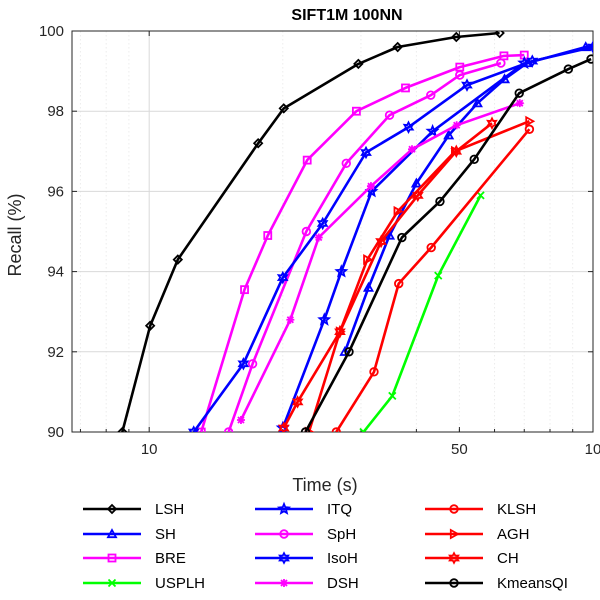 This screenshot has width=600, height=600. Describe the element at coordinates (165, 534) in the screenshot. I see `legend-label-sh: SH` at that location.